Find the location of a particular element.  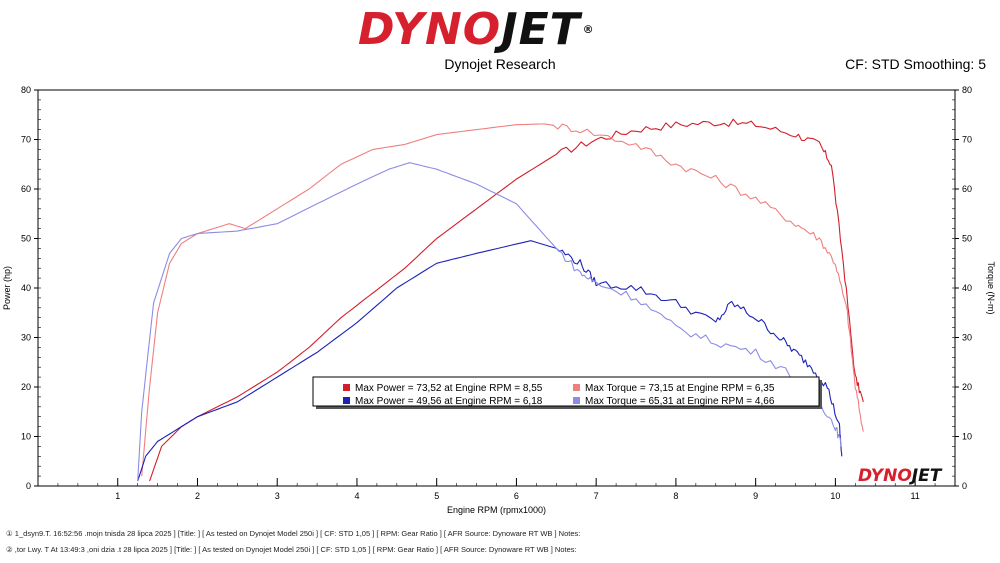

legend-entry-text: Max Power = 73,52 at Engine RPM = 8,55 is located at coordinates (449, 388).